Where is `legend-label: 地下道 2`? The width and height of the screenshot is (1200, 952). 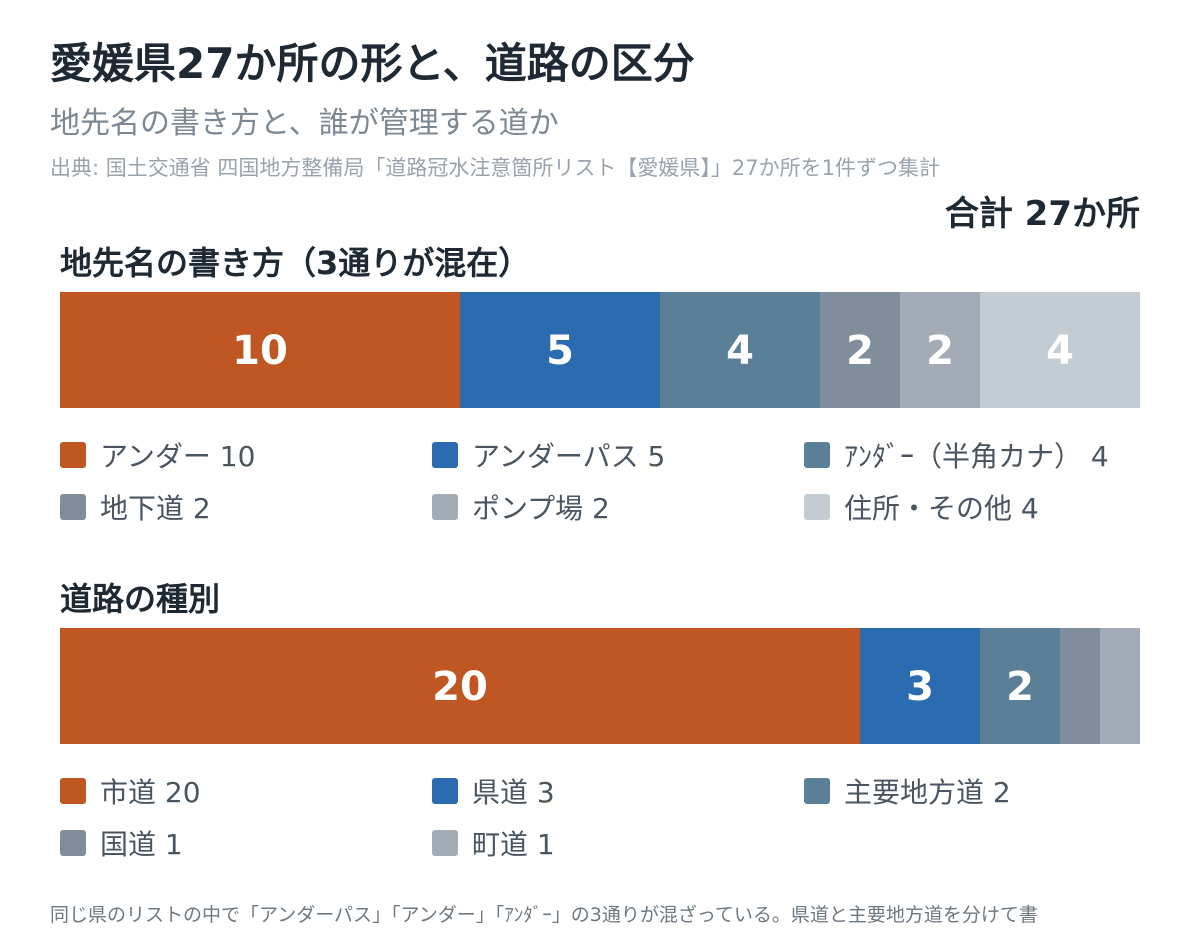 legend-label: 地下道 2 is located at coordinates (155, 508).